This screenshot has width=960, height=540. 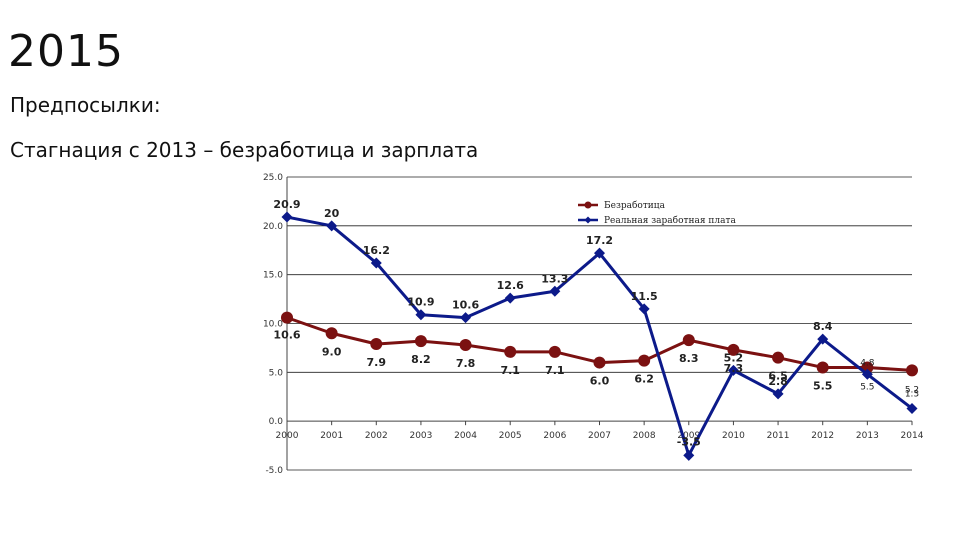 I want to click on x-tick-label: 2005, so click(x=510, y=436).